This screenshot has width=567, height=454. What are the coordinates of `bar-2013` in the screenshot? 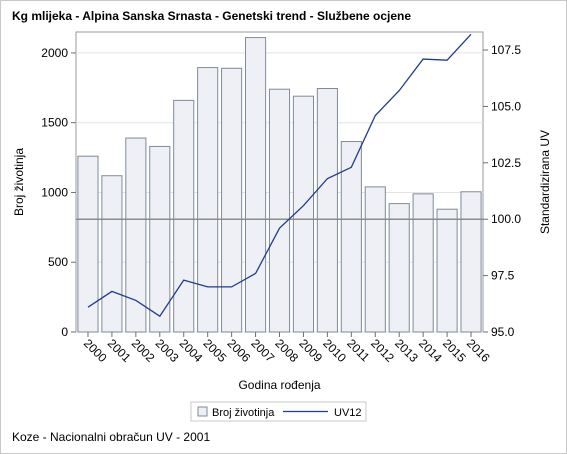 It's located at (399, 268).